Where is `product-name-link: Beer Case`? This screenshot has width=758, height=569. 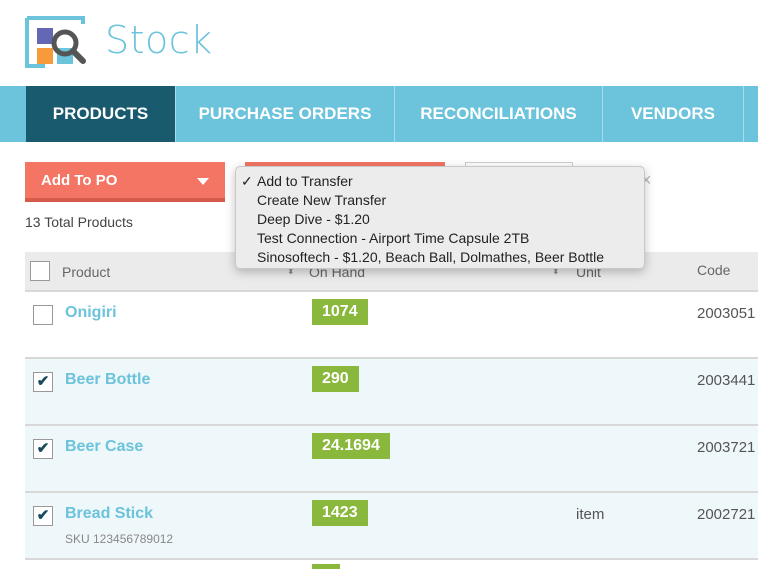 product-name-link: Beer Case is located at coordinates (104, 446).